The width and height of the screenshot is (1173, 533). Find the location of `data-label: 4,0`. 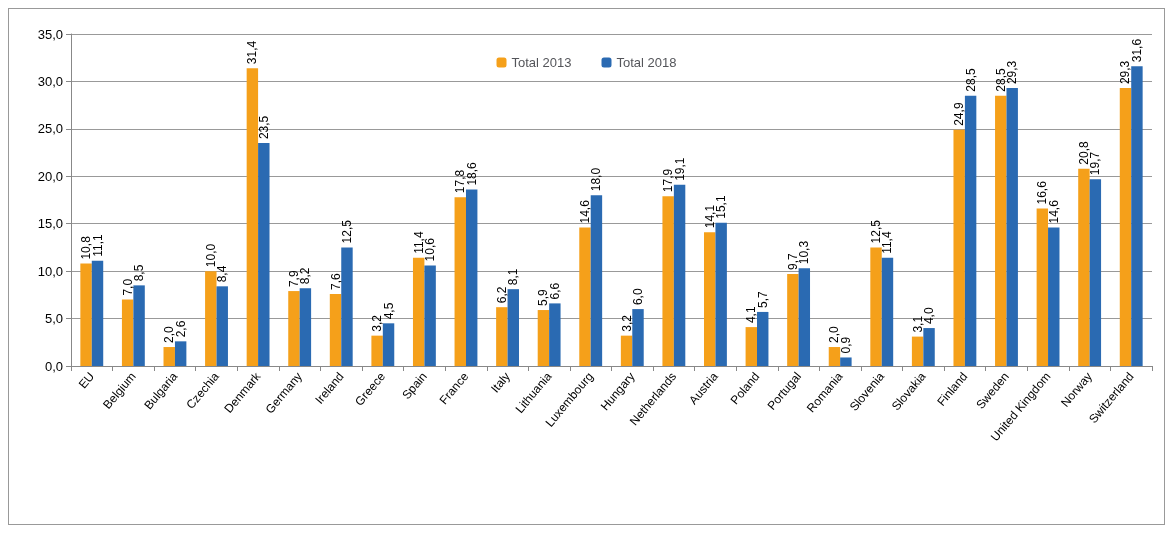

data-label: 4,0 is located at coordinates (929, 316).